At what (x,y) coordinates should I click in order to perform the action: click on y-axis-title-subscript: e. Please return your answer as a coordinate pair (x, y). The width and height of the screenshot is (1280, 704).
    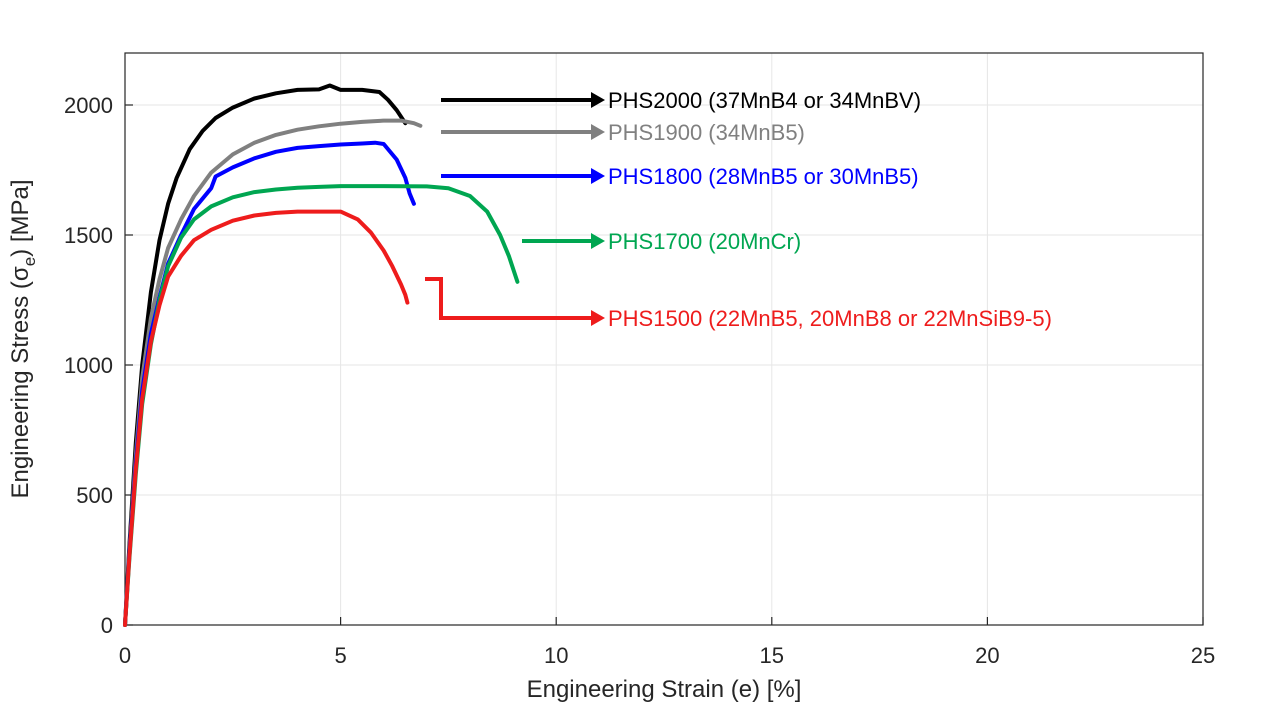
    Looking at the image, I should click on (29, 261).